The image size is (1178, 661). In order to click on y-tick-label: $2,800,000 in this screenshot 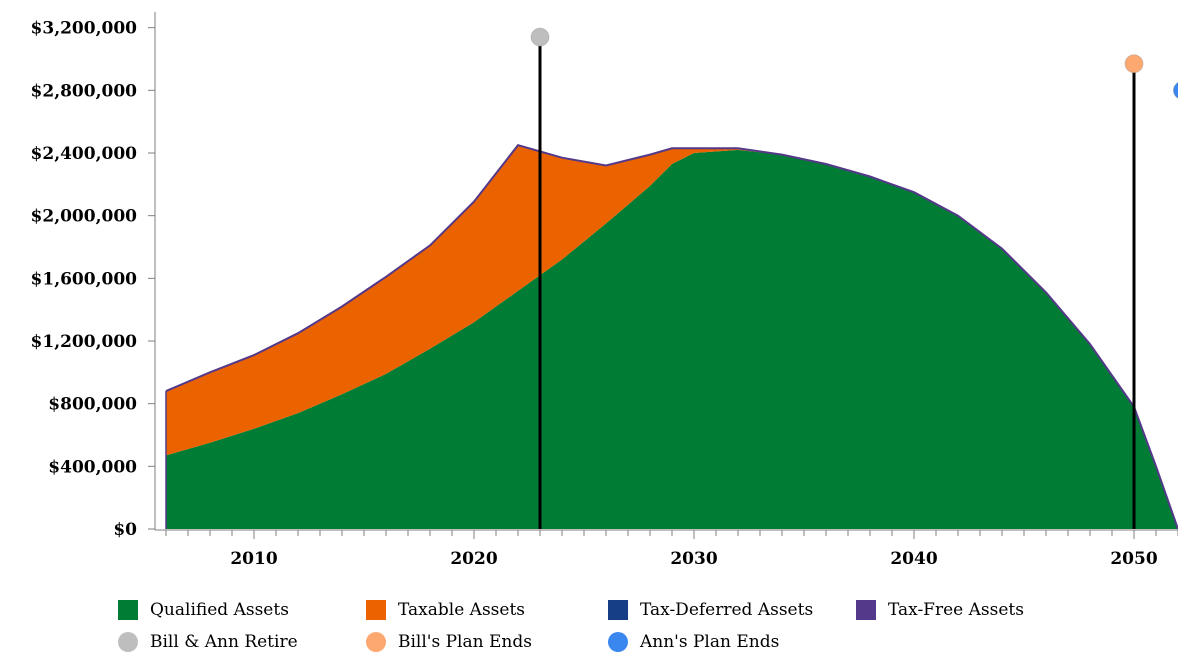, I will do `click(84, 91)`.